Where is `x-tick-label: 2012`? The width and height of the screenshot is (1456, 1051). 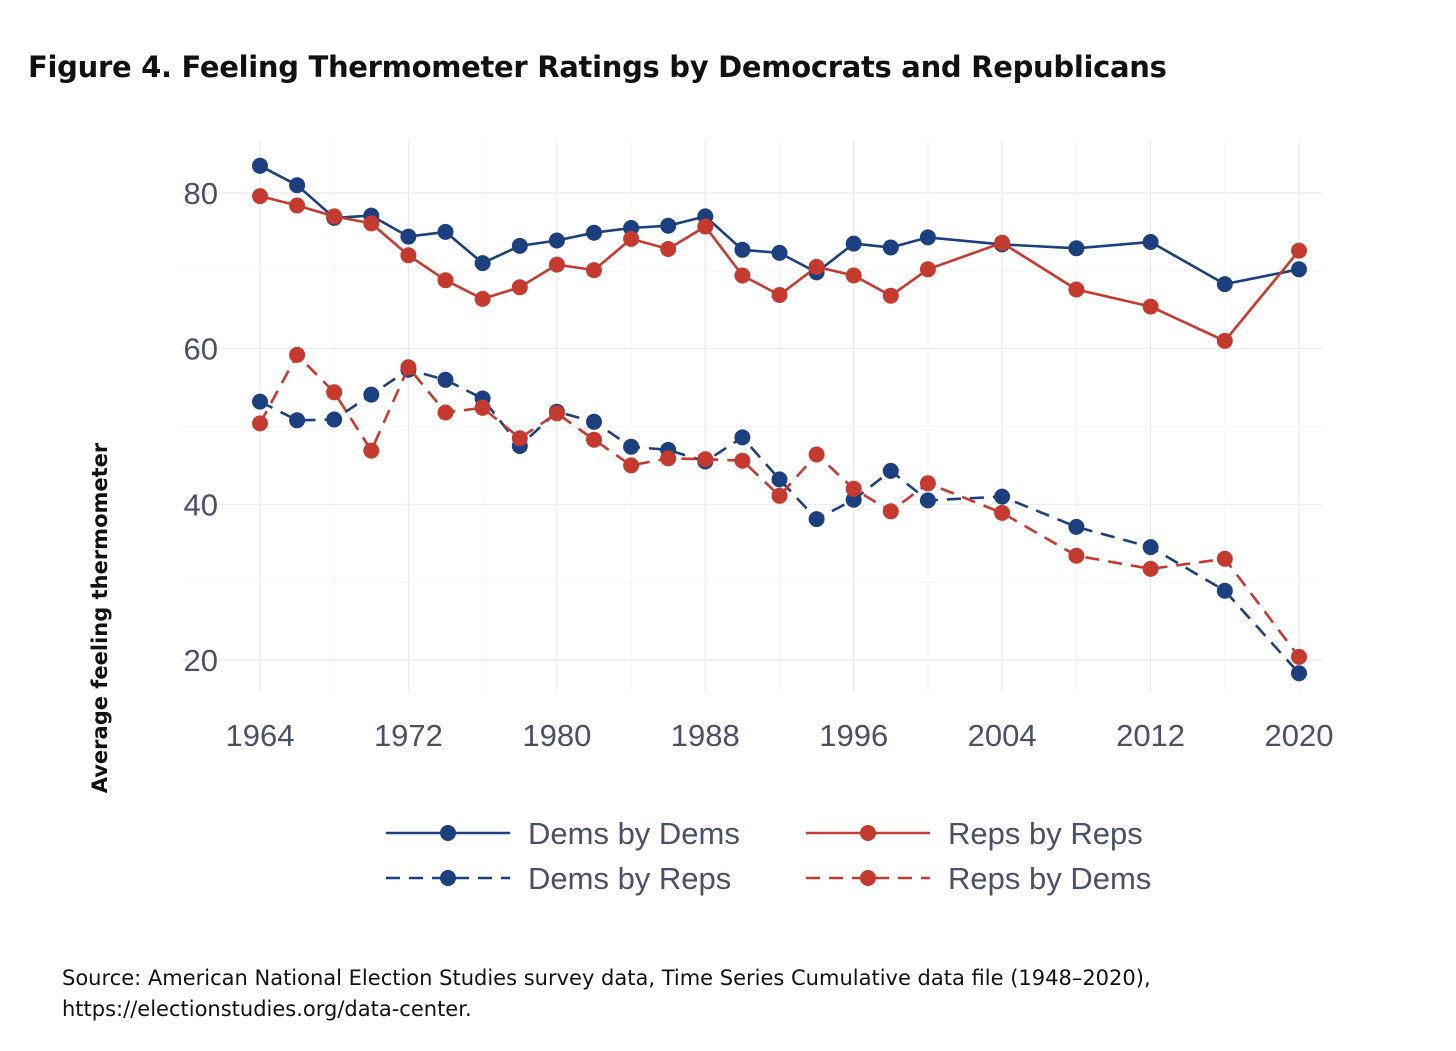
x-tick-label: 2012 is located at coordinates (1150, 735).